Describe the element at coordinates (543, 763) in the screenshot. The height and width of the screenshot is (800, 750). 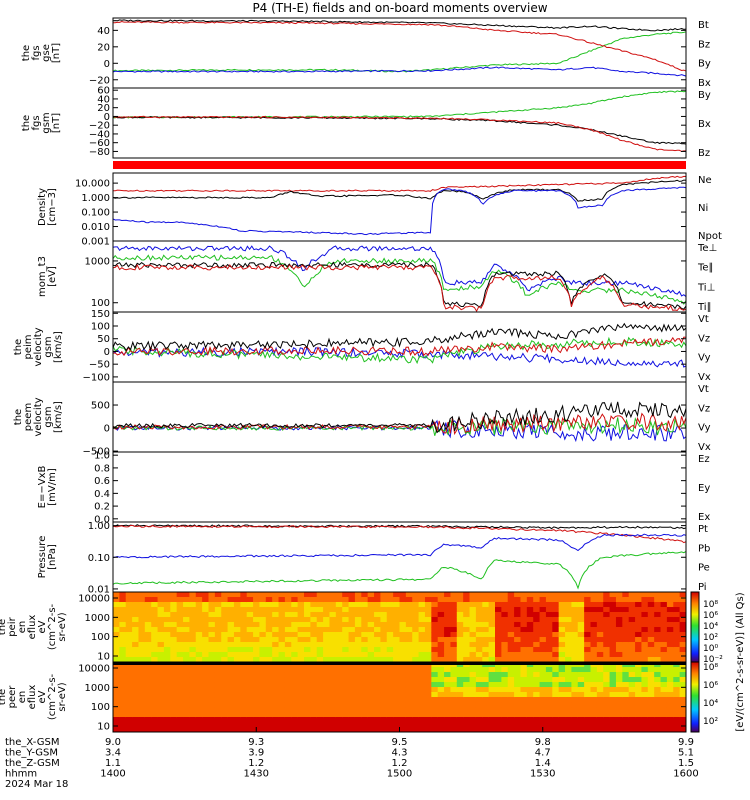
I see `x-tick-value: 1.4` at that location.